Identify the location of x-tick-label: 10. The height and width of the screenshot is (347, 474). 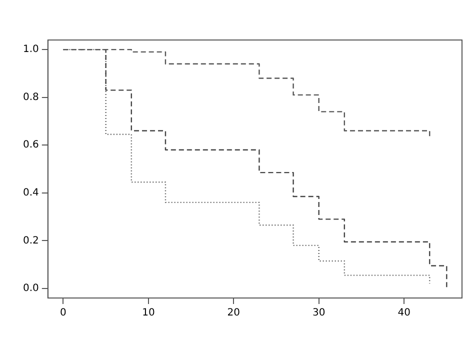
(148, 313).